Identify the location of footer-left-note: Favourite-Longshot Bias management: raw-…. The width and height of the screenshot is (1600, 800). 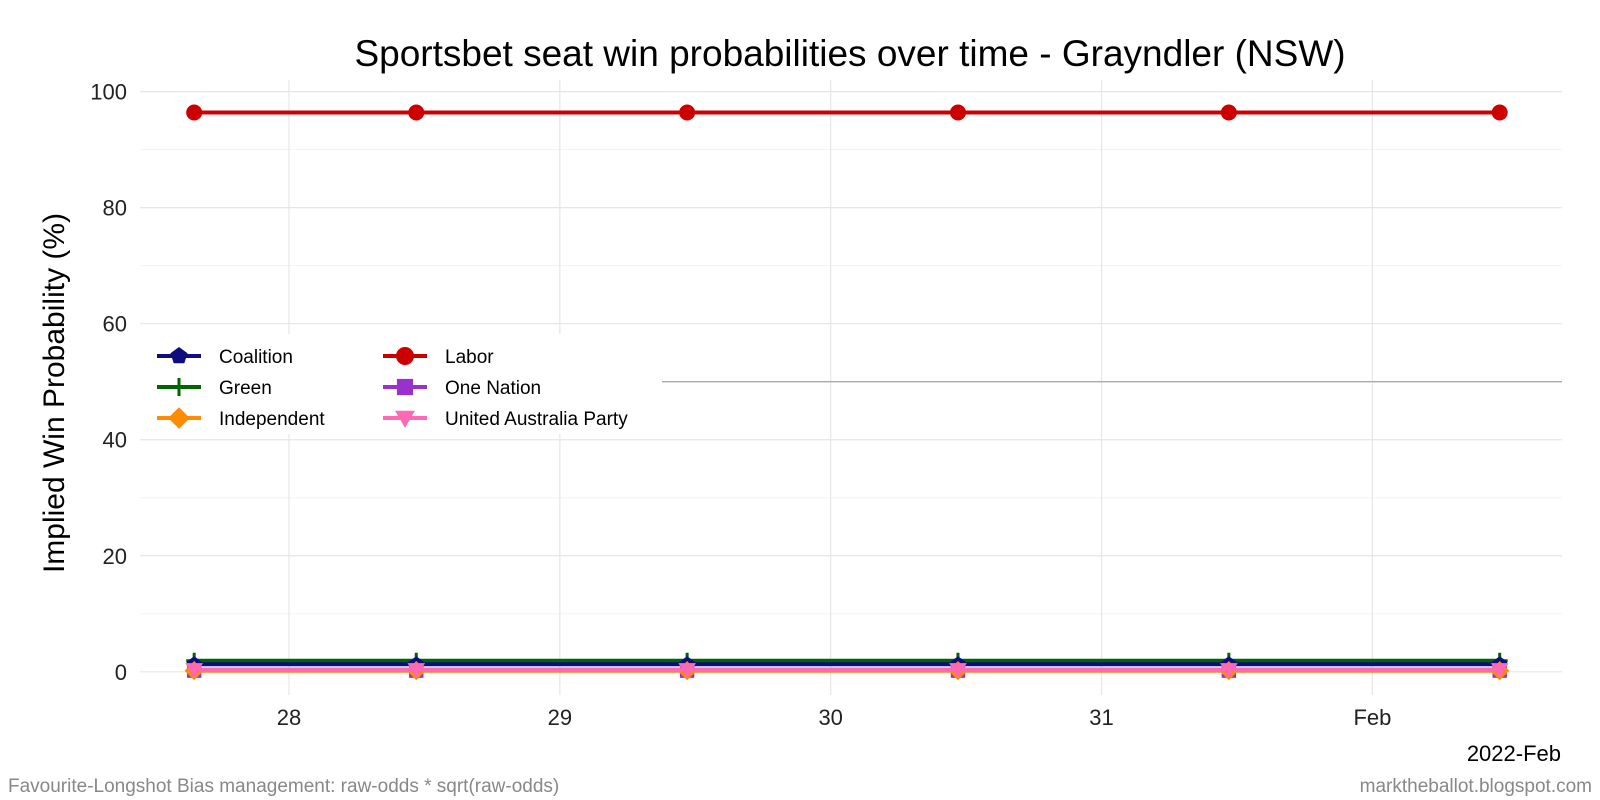
(283, 786).